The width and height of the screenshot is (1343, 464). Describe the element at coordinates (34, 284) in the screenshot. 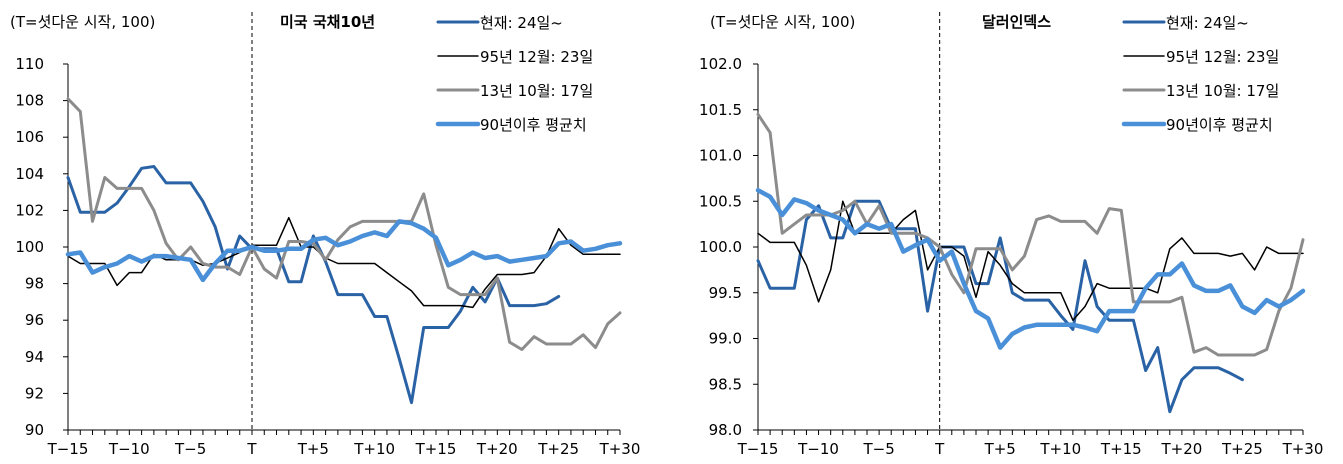

I see `y-tick-label: 98` at that location.